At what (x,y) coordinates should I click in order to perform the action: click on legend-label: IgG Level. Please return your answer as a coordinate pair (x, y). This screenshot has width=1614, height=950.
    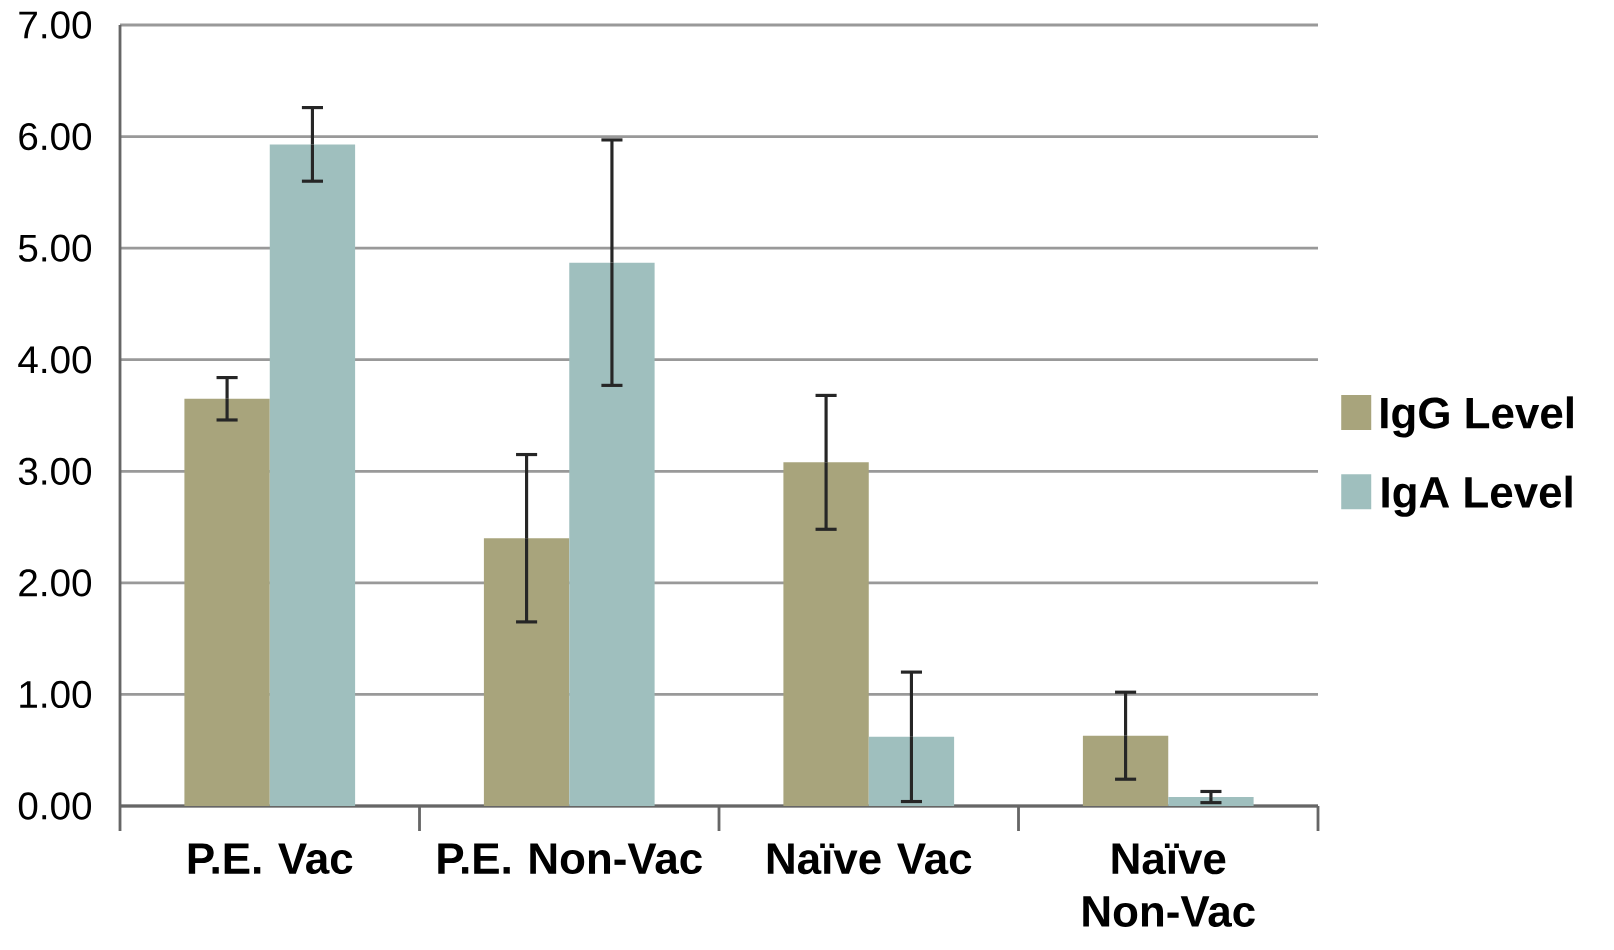
    Looking at the image, I should click on (1477, 417).